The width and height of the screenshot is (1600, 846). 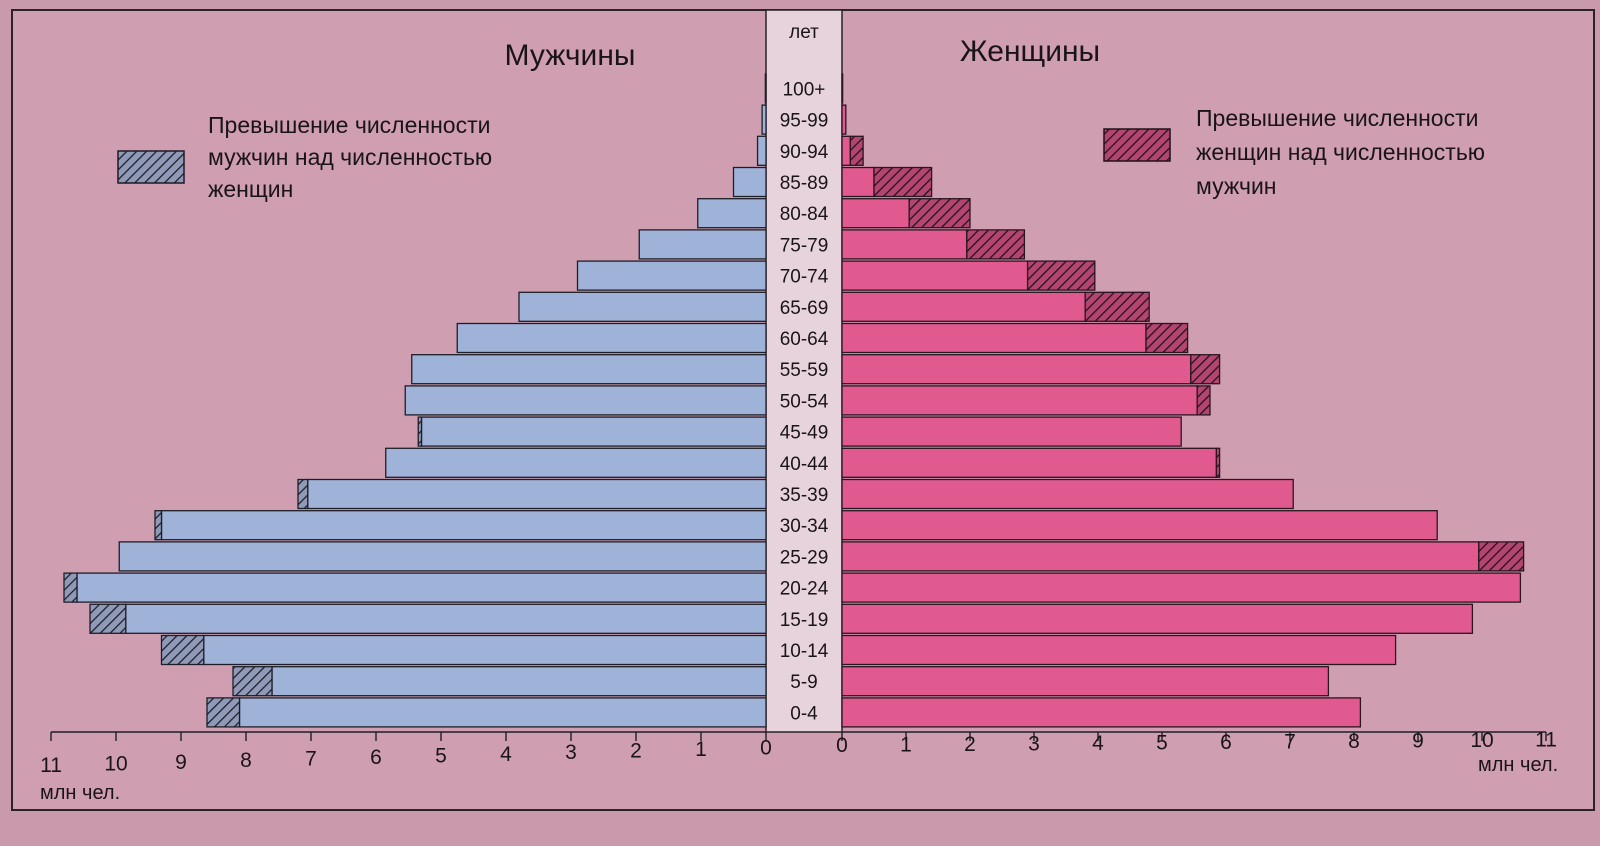 What do you see at coordinates (804, 32) in the screenshot?
I see `age-axis-label: лет` at bounding box center [804, 32].